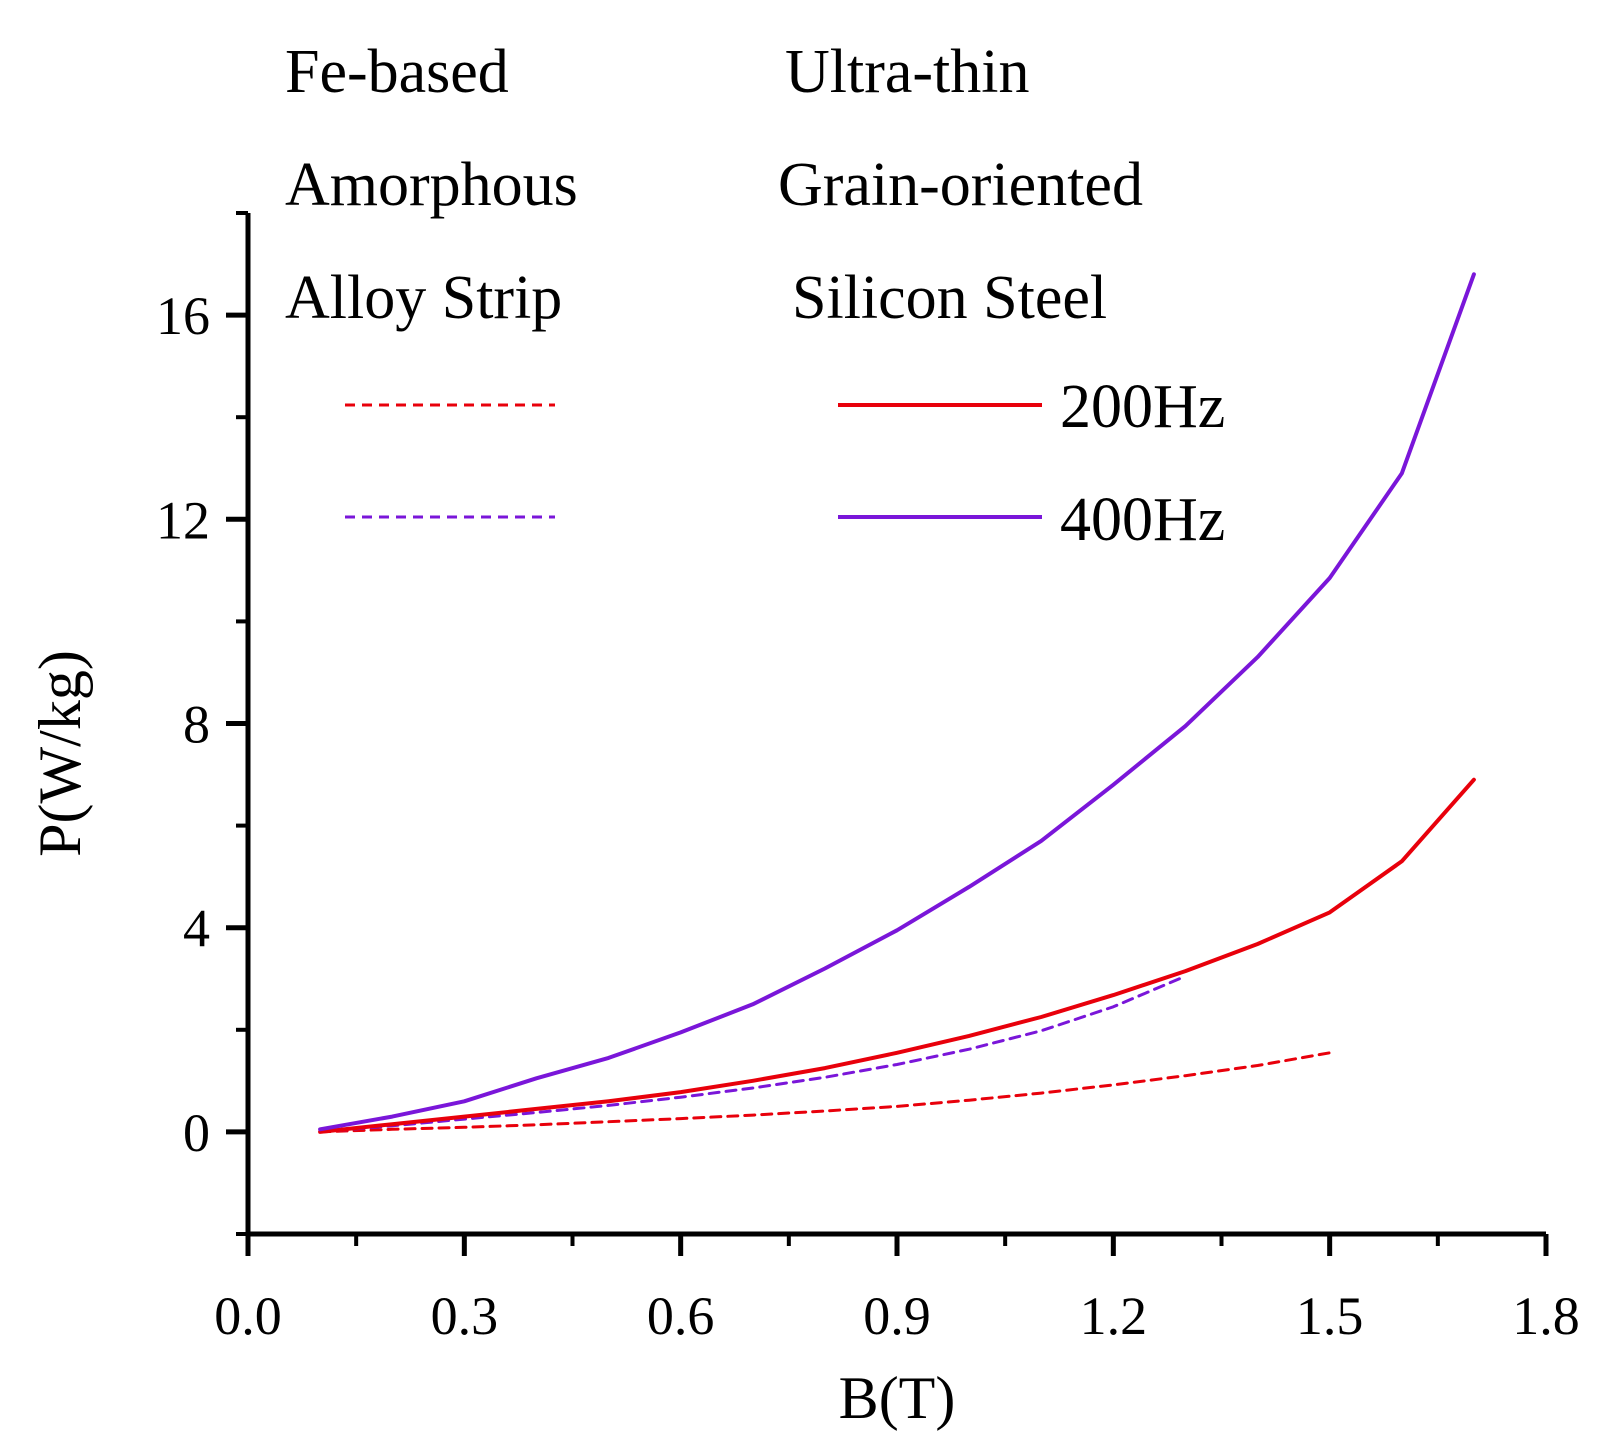 The width and height of the screenshot is (1612, 1443). What do you see at coordinates (897, 1398) in the screenshot?
I see `x-axis-title: B(T)` at bounding box center [897, 1398].